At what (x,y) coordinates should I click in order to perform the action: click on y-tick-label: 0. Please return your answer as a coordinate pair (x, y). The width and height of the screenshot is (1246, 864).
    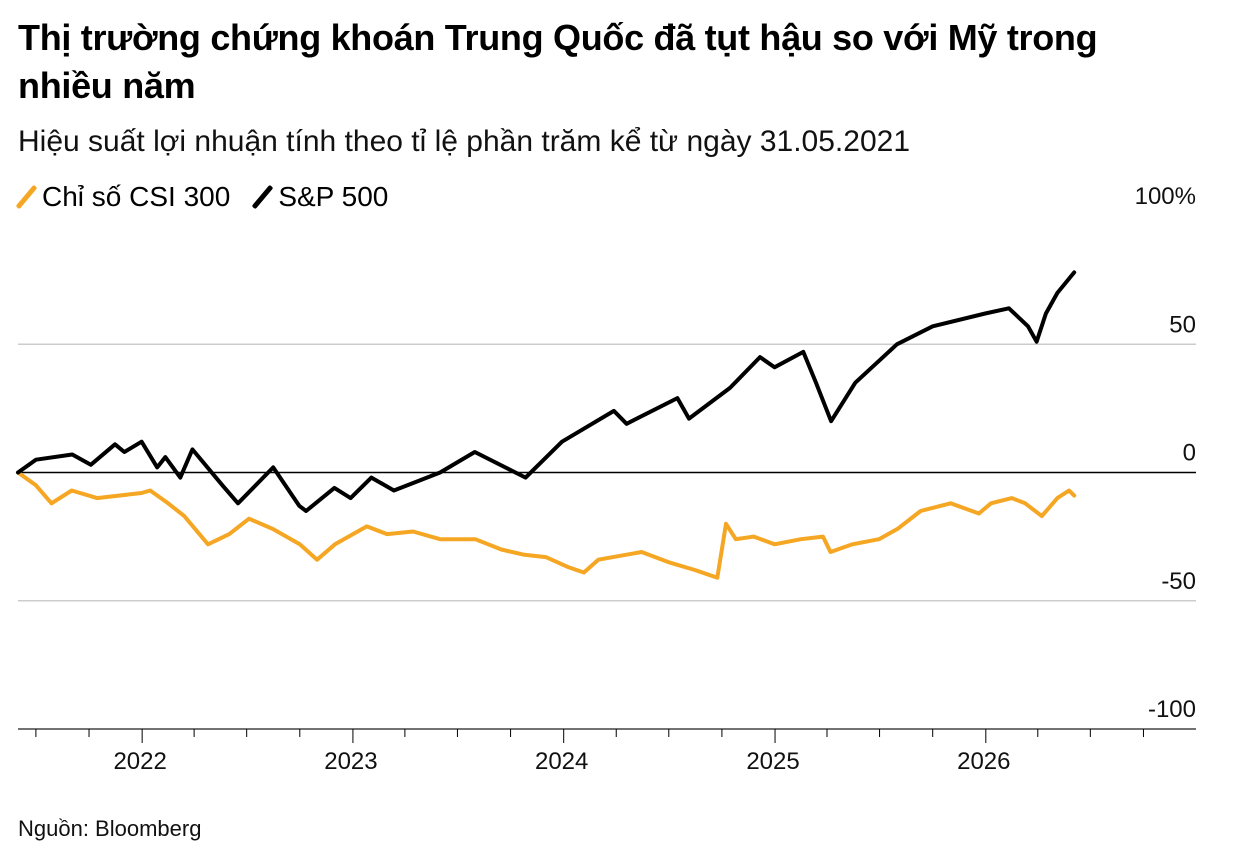
    Looking at the image, I should click on (1189, 453).